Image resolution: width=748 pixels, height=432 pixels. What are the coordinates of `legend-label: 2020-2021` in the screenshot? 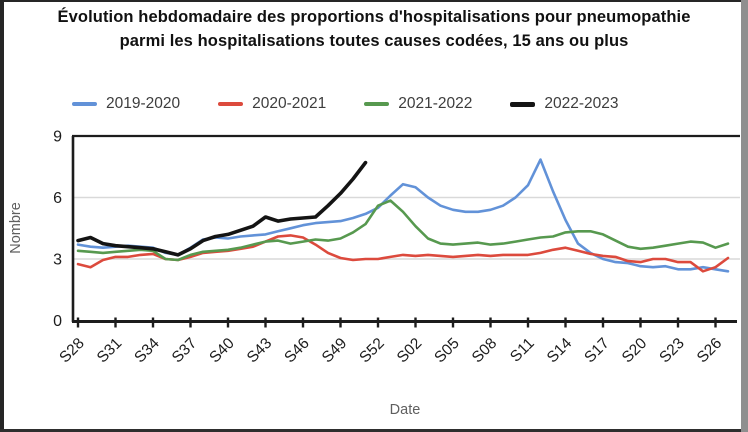 It's located at (289, 103).